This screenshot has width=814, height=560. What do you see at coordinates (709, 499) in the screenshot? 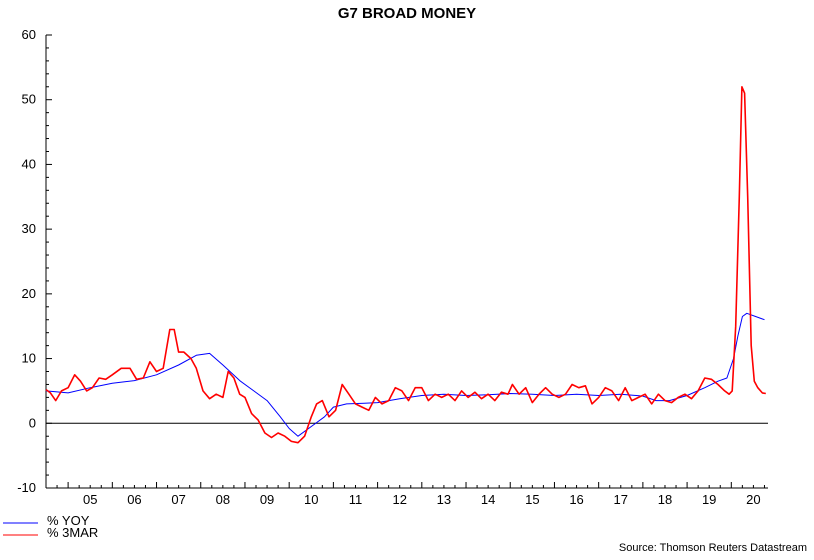
I see `x-tick-label: 19` at bounding box center [709, 499].